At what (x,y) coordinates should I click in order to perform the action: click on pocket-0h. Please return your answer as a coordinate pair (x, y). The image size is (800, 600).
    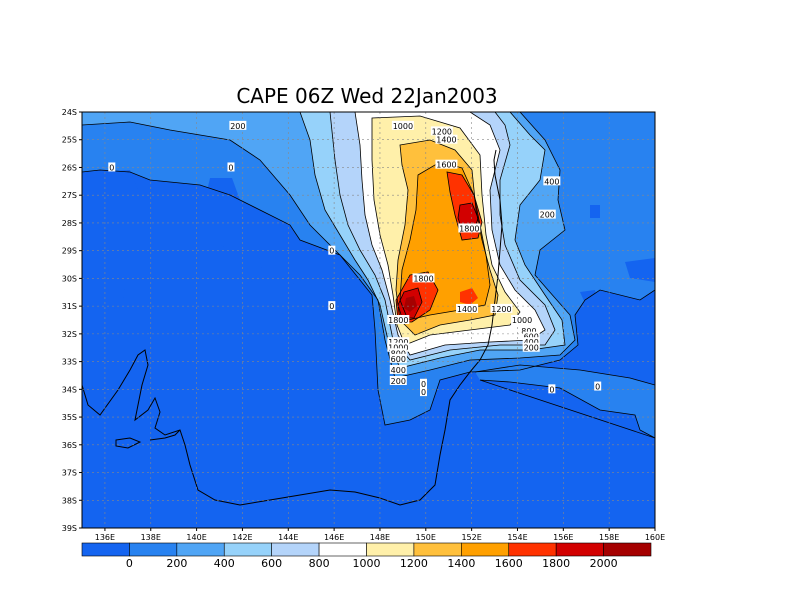
    Looking at the image, I should click on (344, 348).